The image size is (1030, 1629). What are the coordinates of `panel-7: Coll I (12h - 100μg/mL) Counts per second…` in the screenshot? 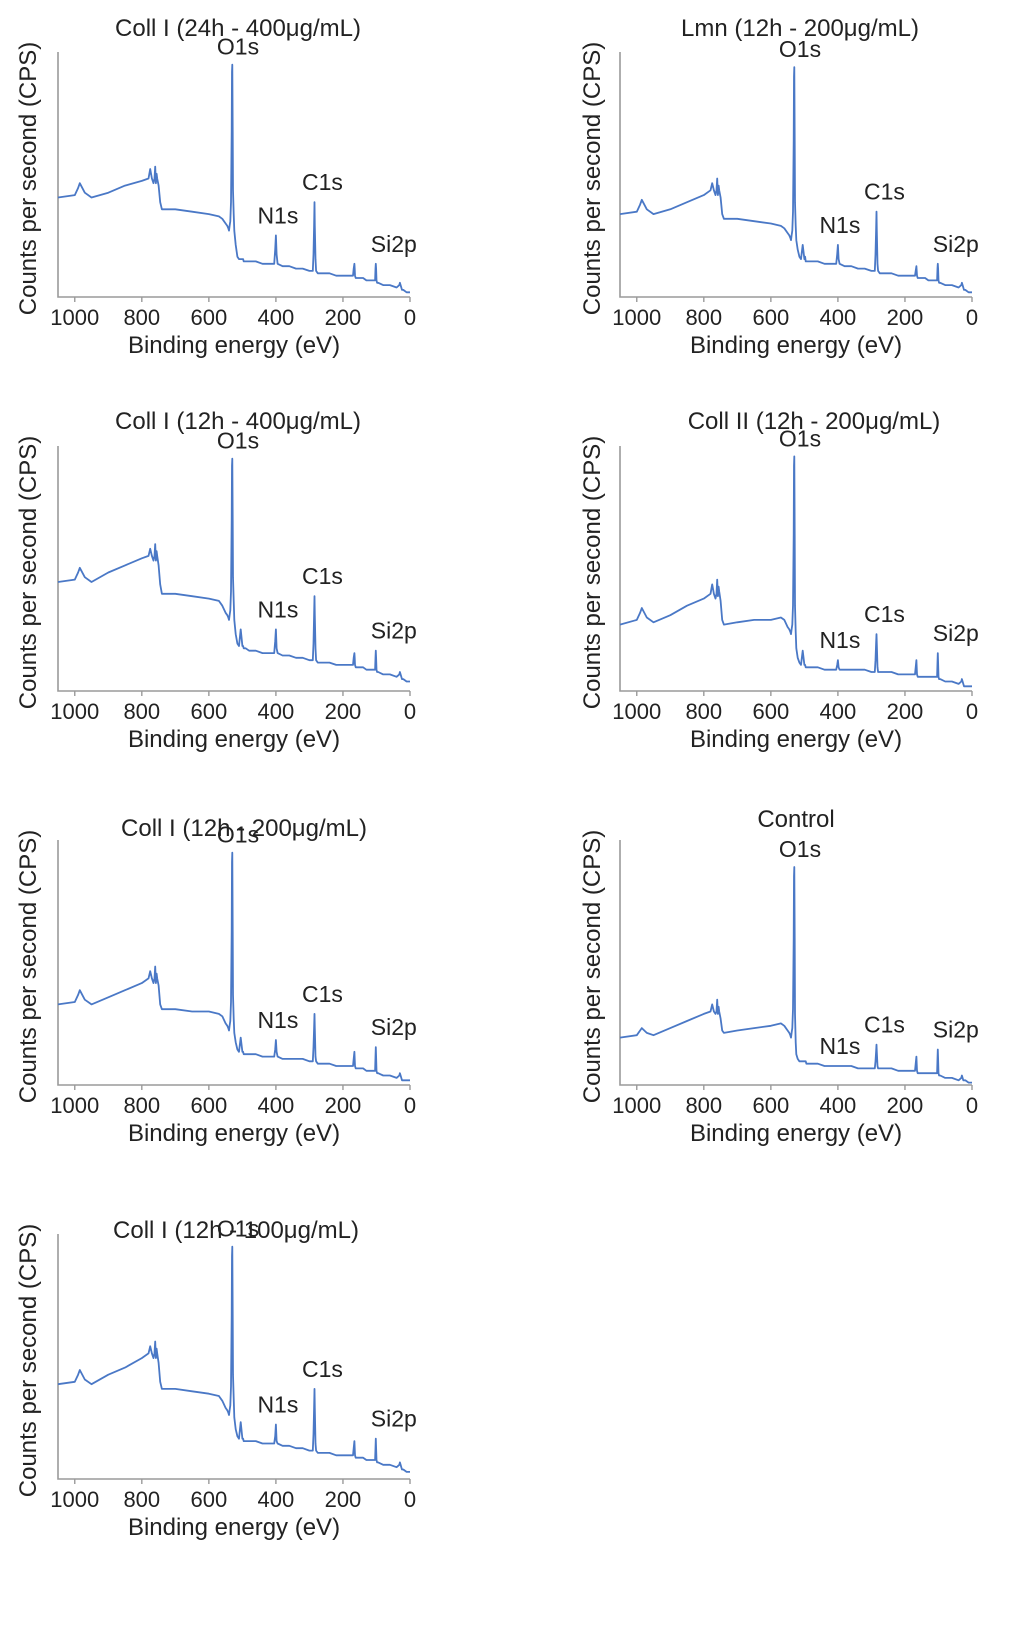 It's located at (216, 1378).